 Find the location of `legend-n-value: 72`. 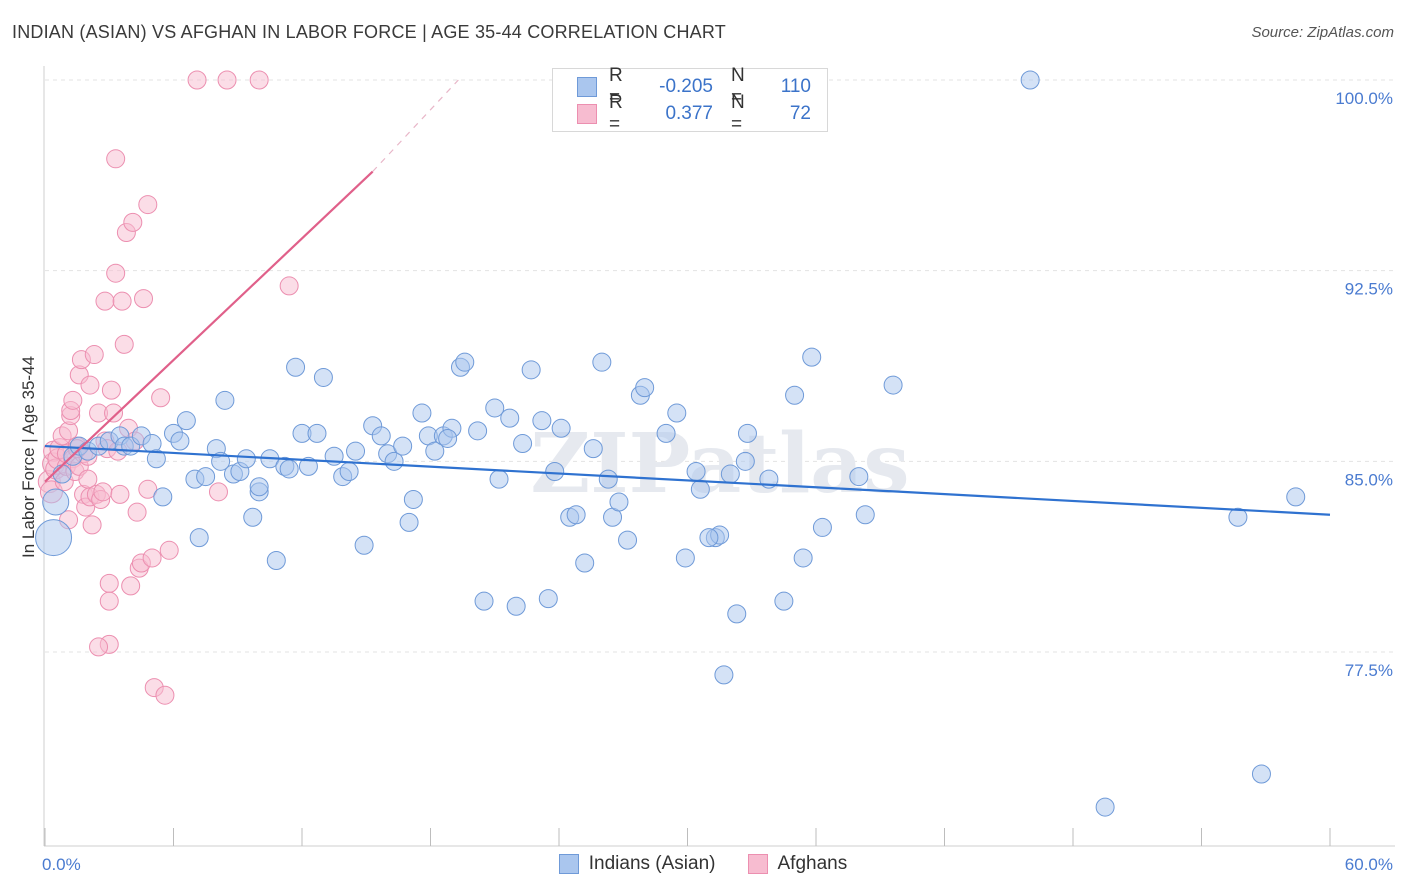

legend-n-value: 72 is located at coordinates (800, 113).